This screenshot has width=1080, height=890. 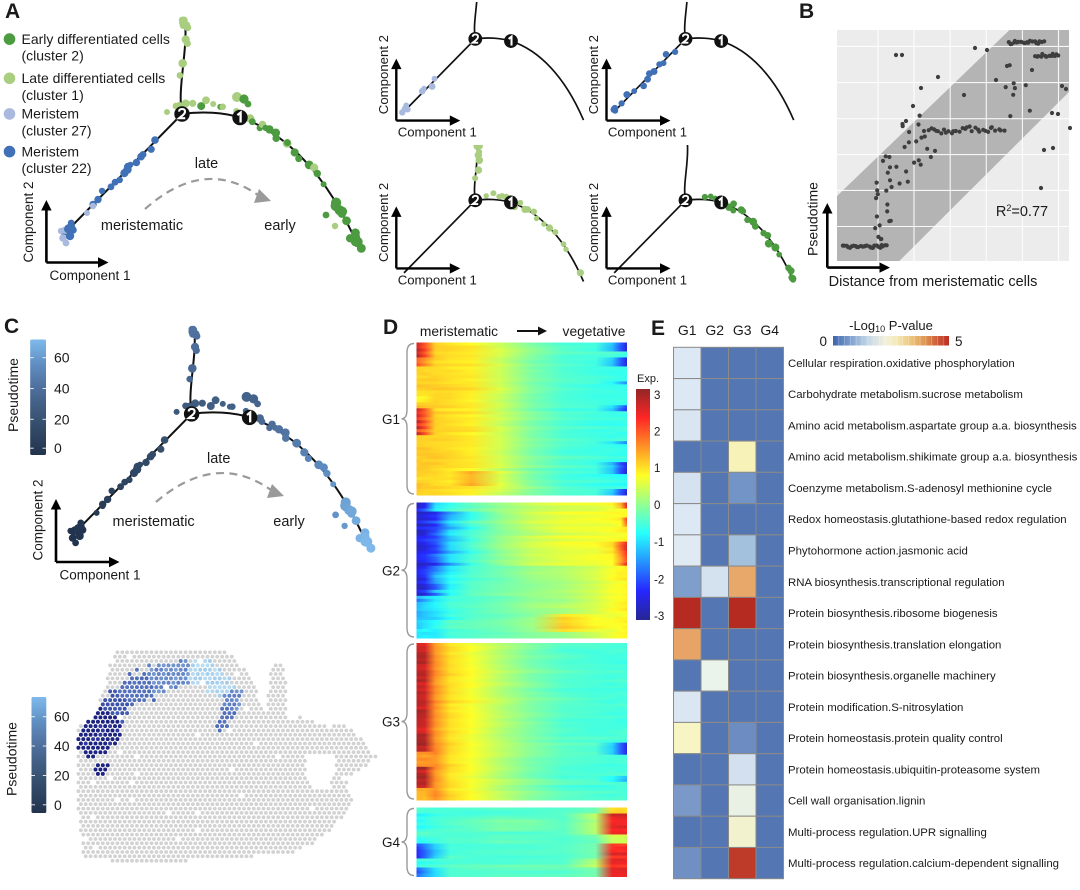 What do you see at coordinates (594, 331) in the screenshot?
I see `svg-text: vegetative` at bounding box center [594, 331].